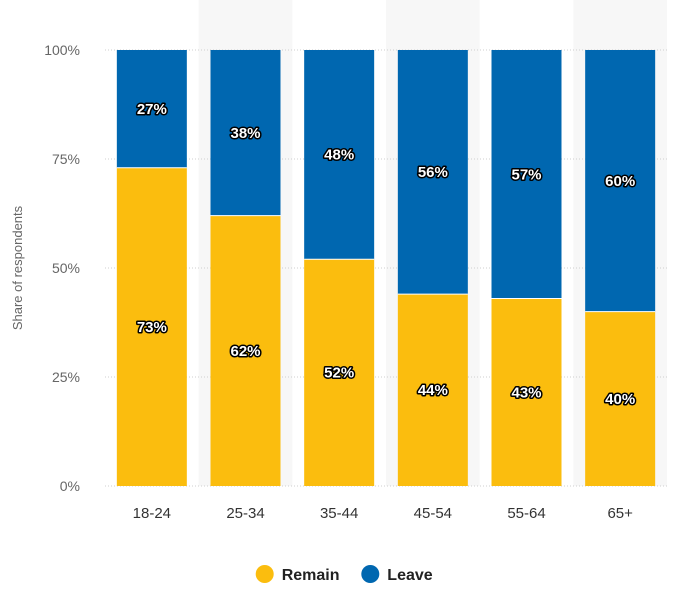  Describe the element at coordinates (344, 574) in the screenshot. I see `legend: Remain Leave` at that location.